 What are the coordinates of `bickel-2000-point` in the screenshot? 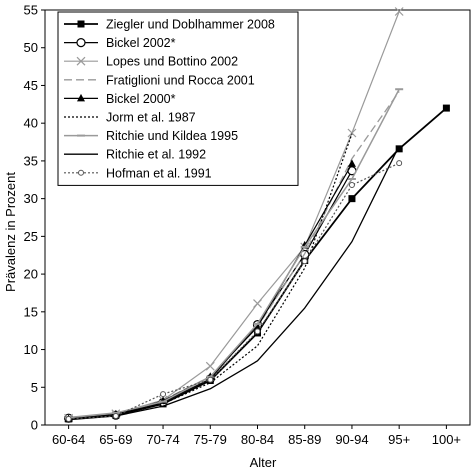 It's located at (351, 163).